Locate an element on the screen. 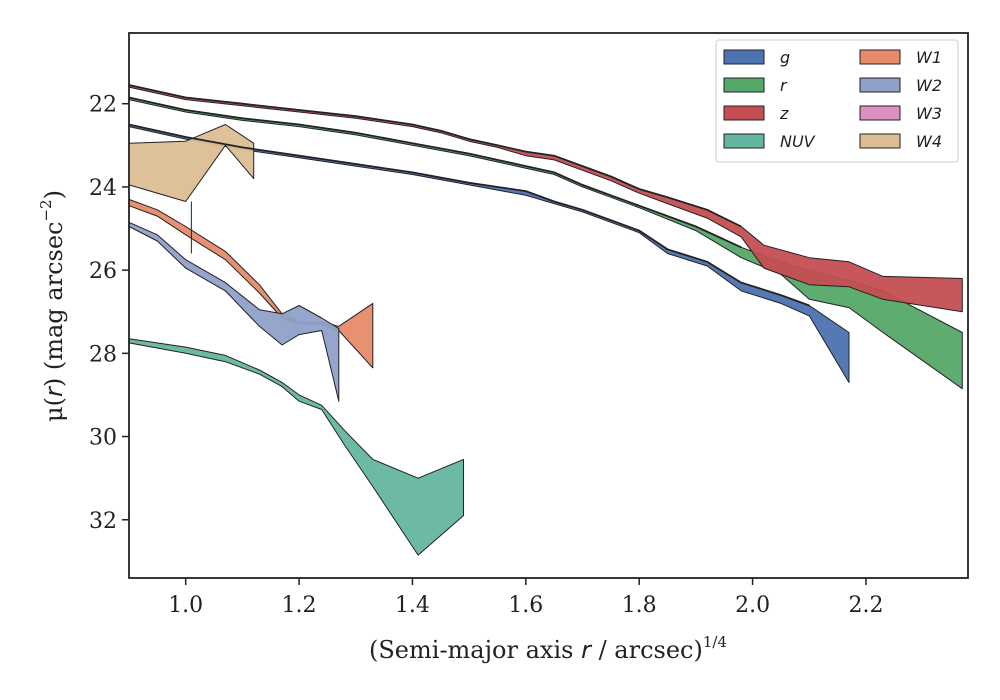  x-tick-label: 2.2 is located at coordinates (865, 605).